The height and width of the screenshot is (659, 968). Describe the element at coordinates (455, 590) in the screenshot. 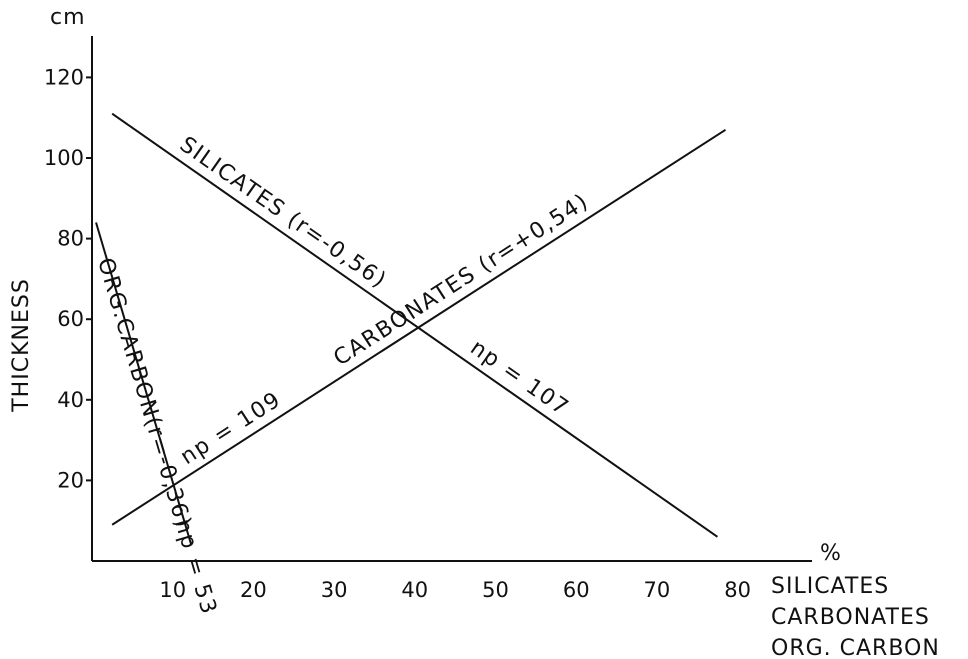

I see `x-ticks: 10 20 30 40 50 60 70 80` at that location.